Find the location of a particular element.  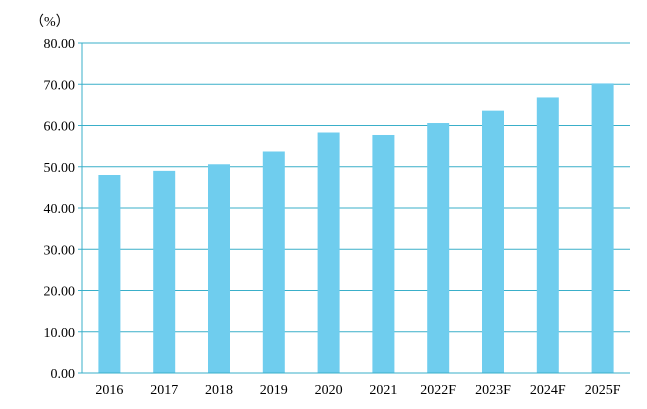

y-tick-label: 20.00 is located at coordinates (60, 292).